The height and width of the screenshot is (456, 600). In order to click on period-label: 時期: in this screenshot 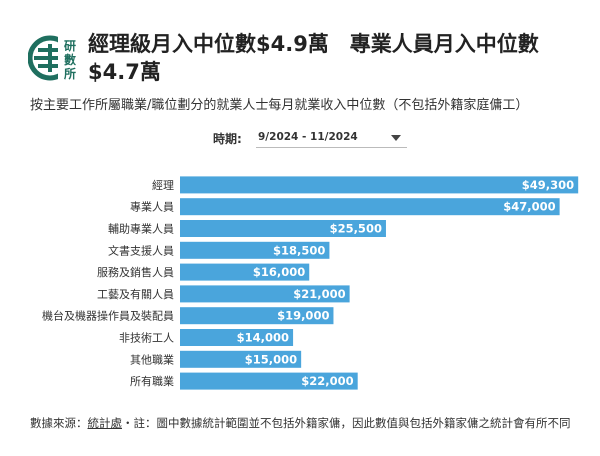, I will do `click(227, 139)`.